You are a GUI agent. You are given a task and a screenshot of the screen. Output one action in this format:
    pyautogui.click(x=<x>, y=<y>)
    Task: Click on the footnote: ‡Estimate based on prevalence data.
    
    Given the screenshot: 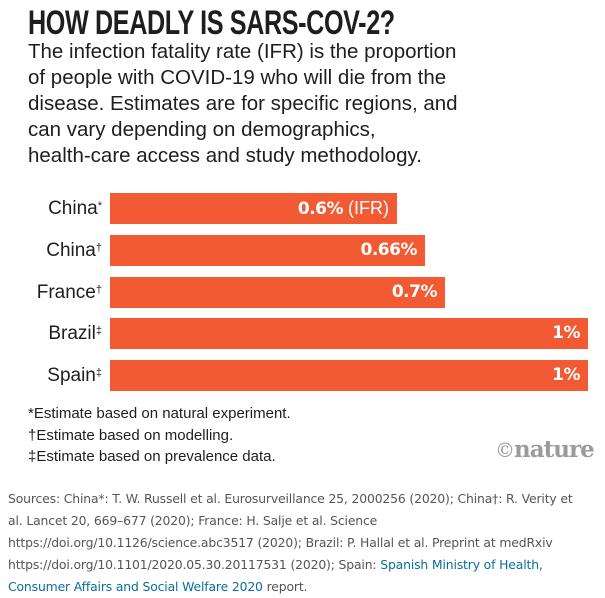 What is the action you would take?
    pyautogui.click(x=152, y=456)
    